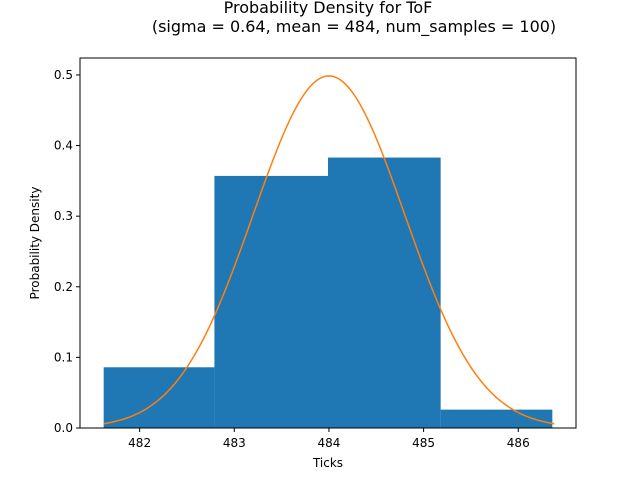 The width and height of the screenshot is (640, 480). What do you see at coordinates (63, 357) in the screenshot?
I see `y-tick-label: 0.1` at bounding box center [63, 357].